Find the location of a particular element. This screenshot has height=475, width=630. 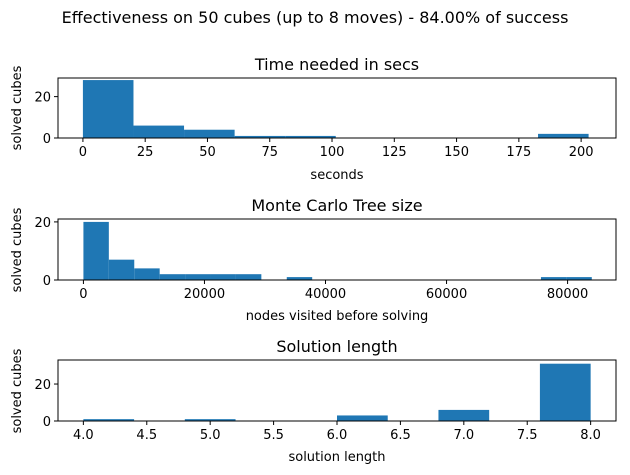

chart-time-x-axis: 0 25 50 75 100 125 150 175 200 is located at coordinates (336, 149).